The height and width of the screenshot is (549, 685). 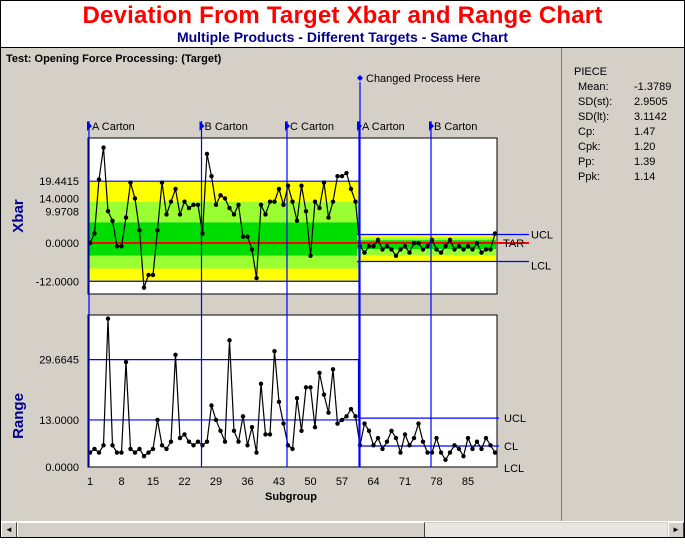 I want to click on scrollbar-thumb, so click(x=221, y=529).